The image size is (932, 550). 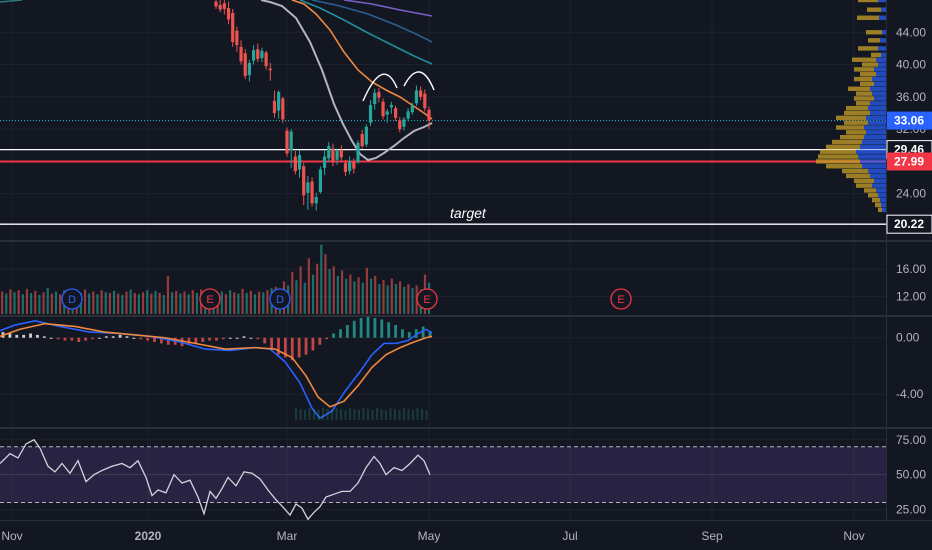 What do you see at coordinates (443, 475) in the screenshot?
I see `rsi-band` at bounding box center [443, 475].